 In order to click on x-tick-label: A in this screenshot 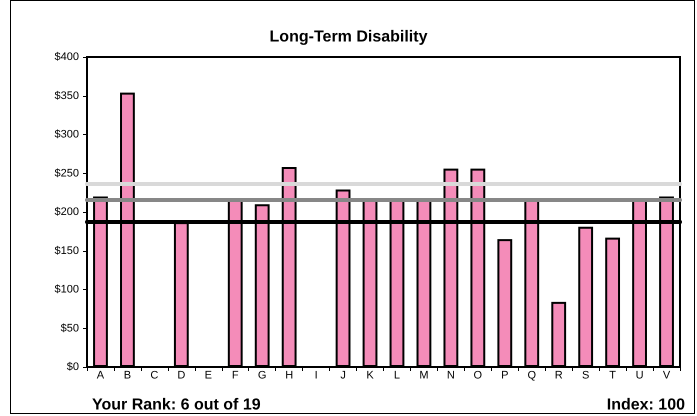, I will do `click(100, 376)`.